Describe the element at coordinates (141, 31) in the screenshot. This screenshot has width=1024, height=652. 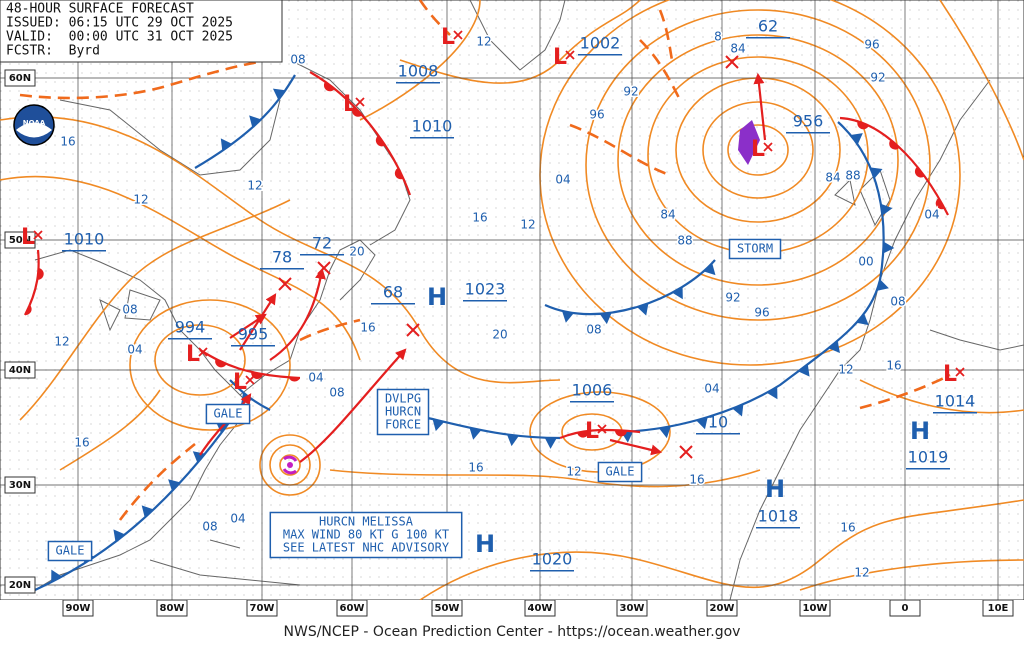
I see `header-box` at that location.